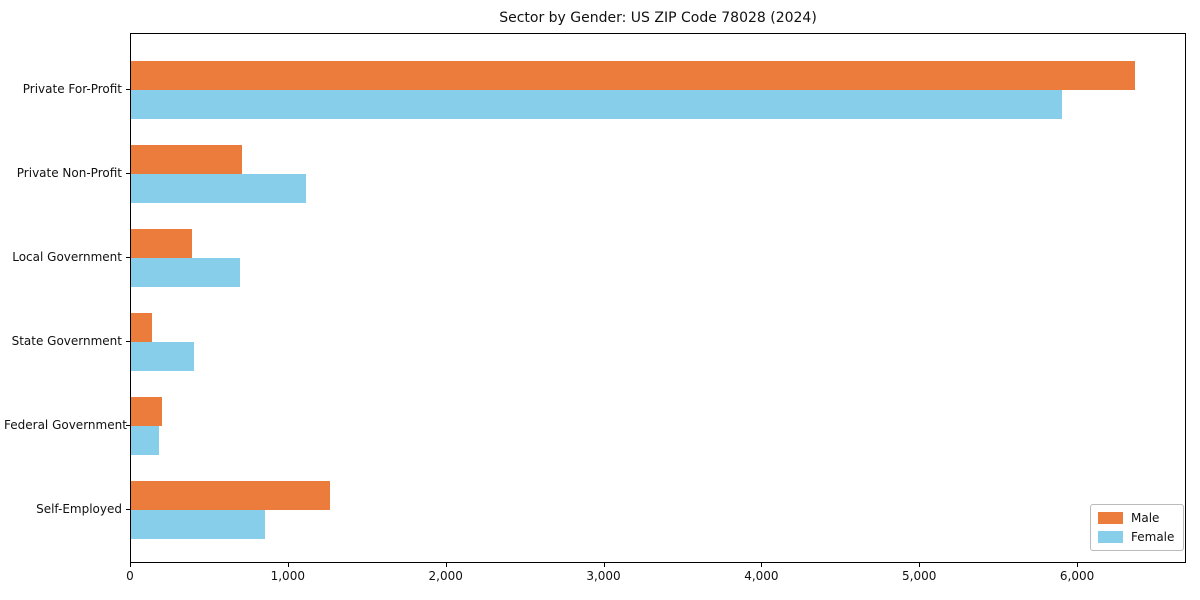  I want to click on legend-item-female: Female, so click(1137, 537).